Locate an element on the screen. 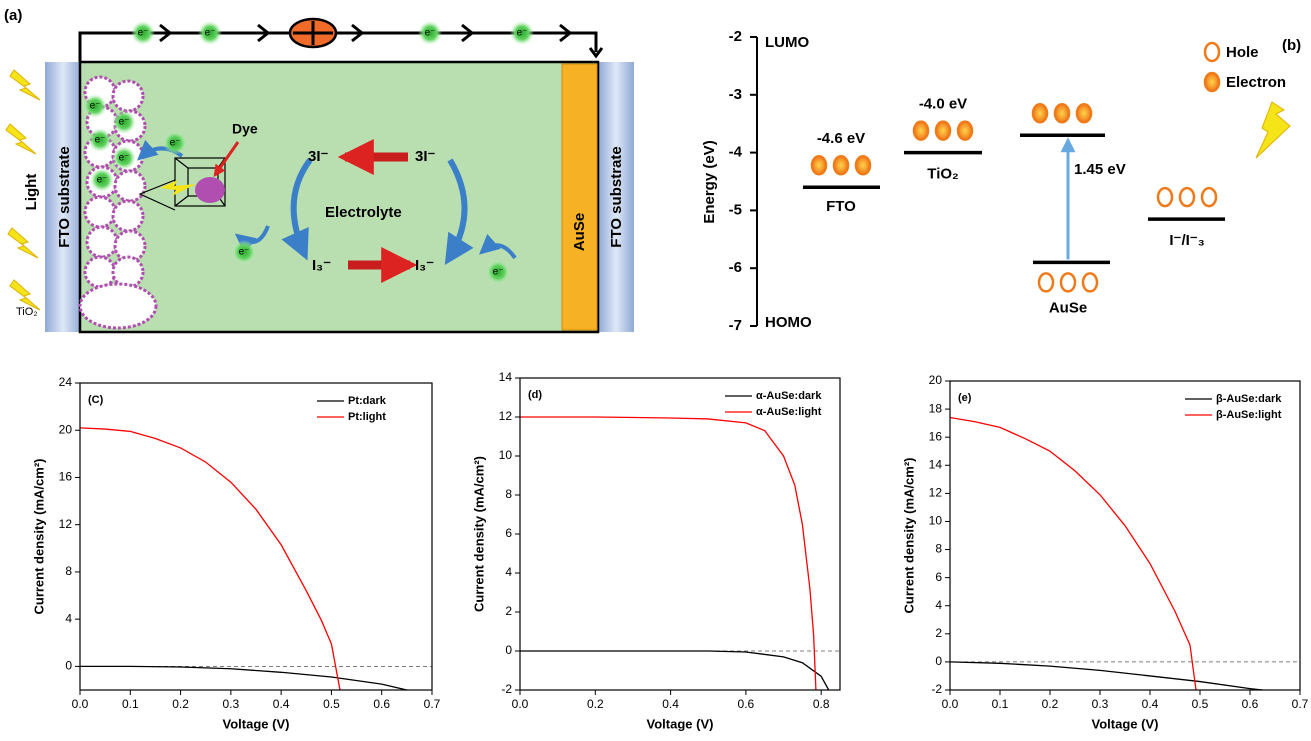 This screenshot has width=1311, height=741. plot-frame is located at coordinates (256, 536).